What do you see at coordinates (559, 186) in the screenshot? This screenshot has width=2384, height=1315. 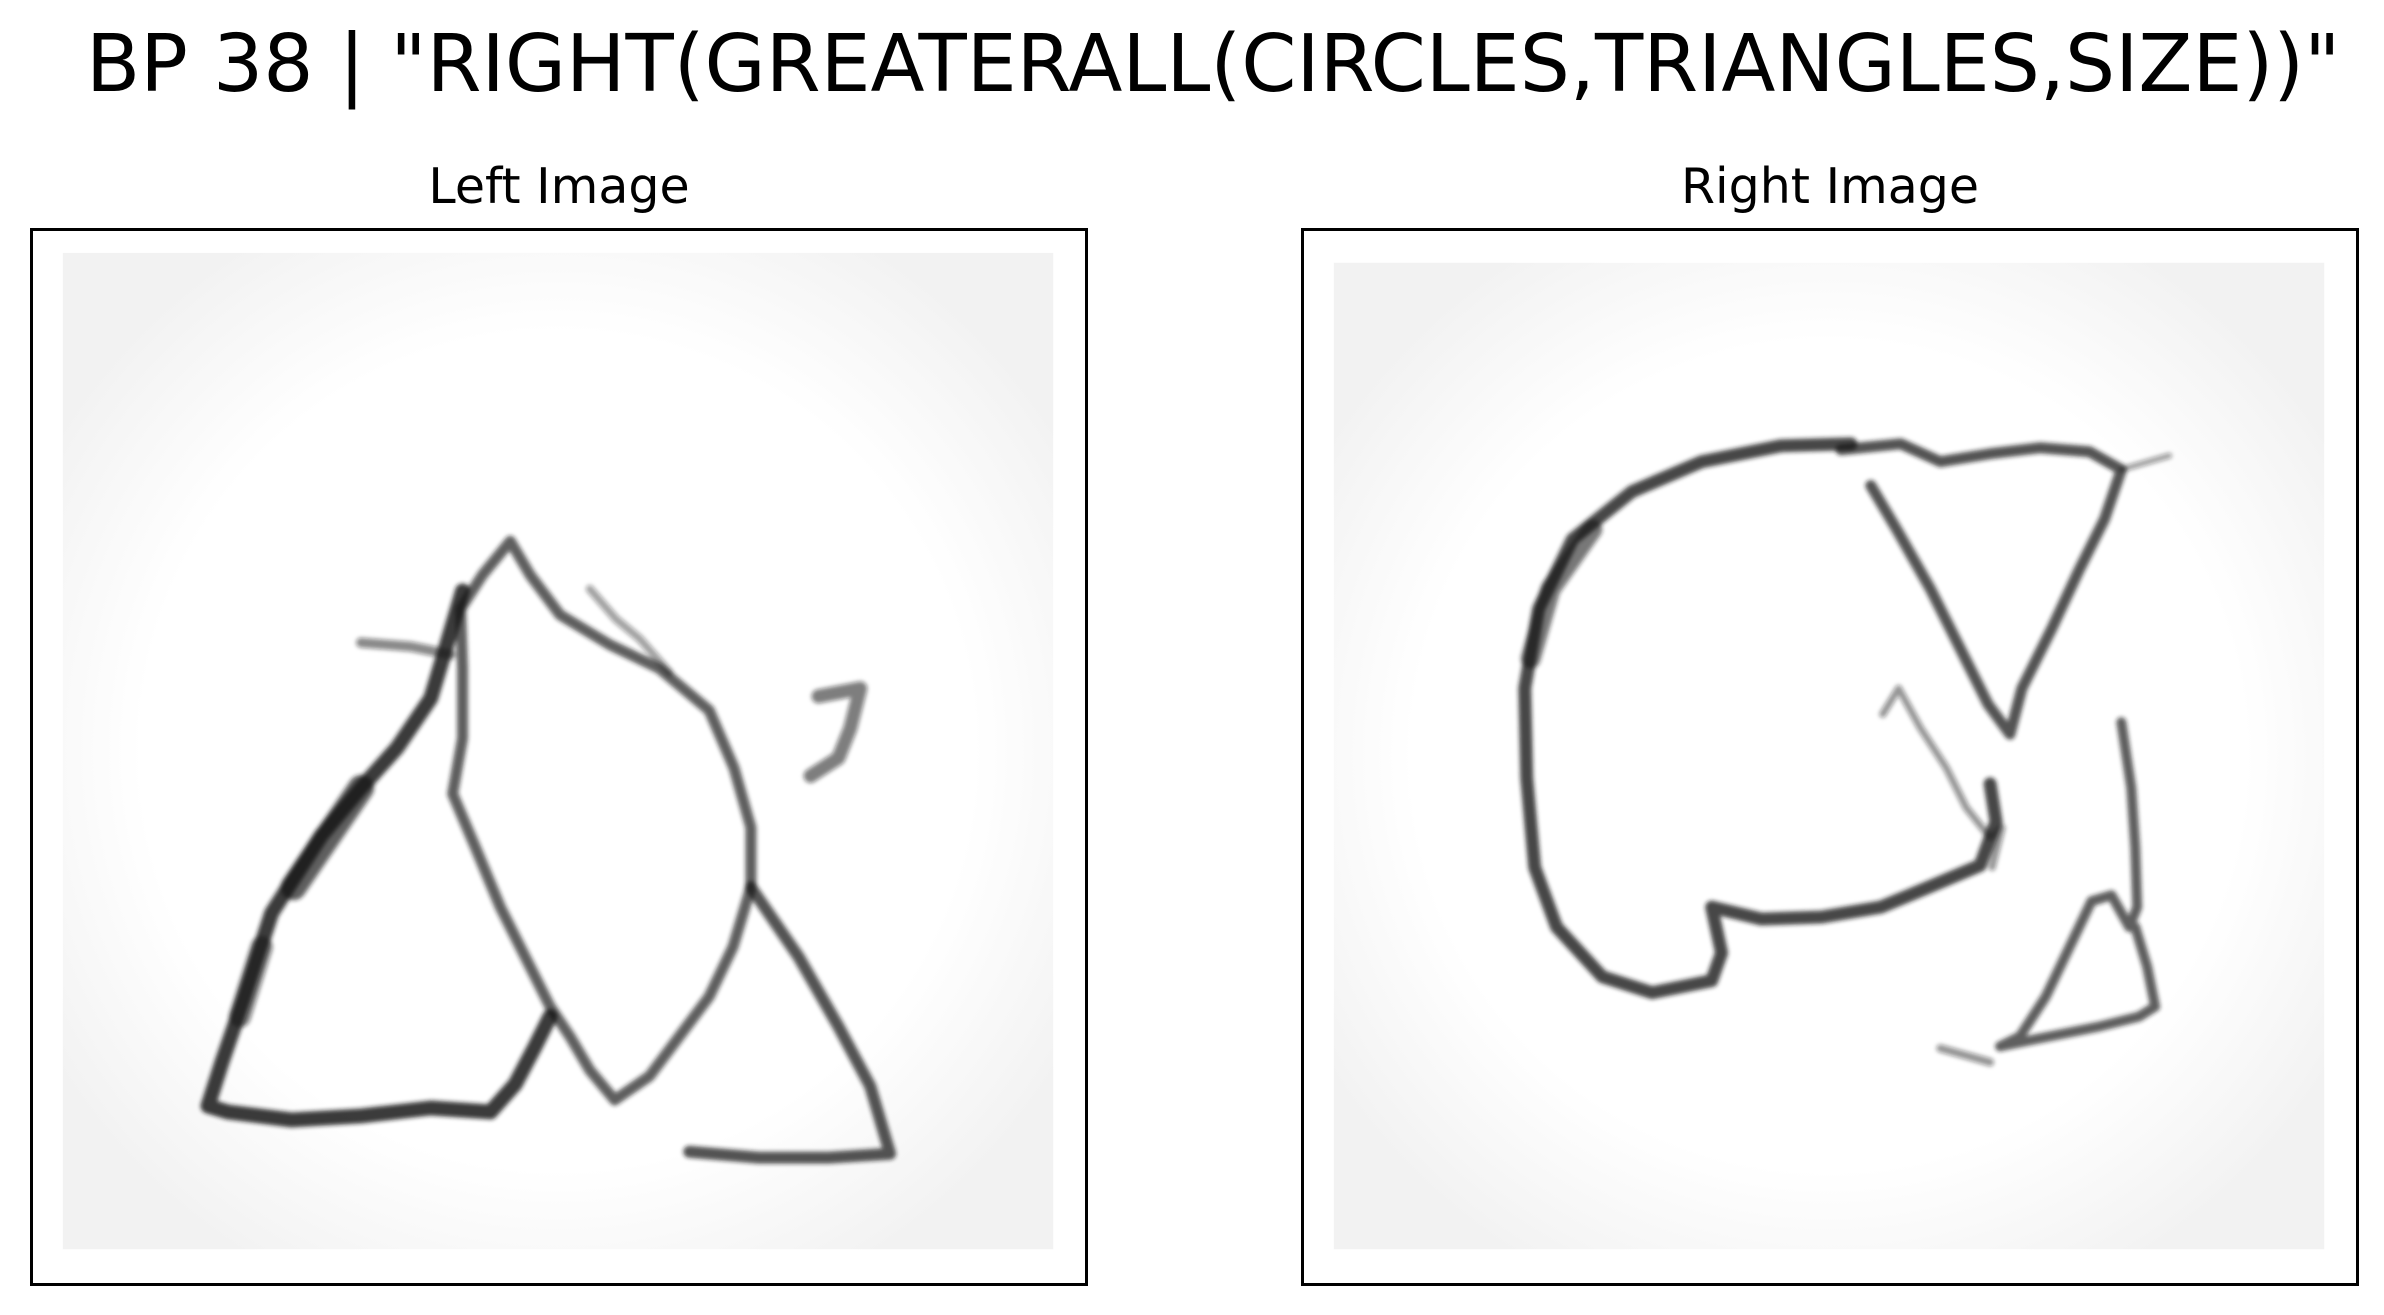 I see `left-panel-title: Left Image` at bounding box center [559, 186].